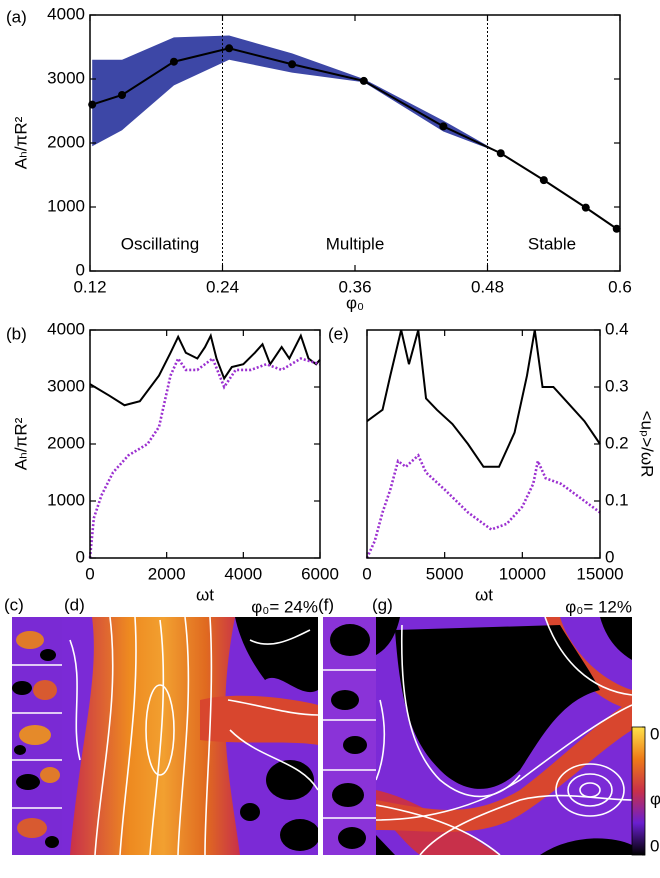 This screenshot has width=660, height=878. I want to click on panel-label: (f), so click(326, 604).